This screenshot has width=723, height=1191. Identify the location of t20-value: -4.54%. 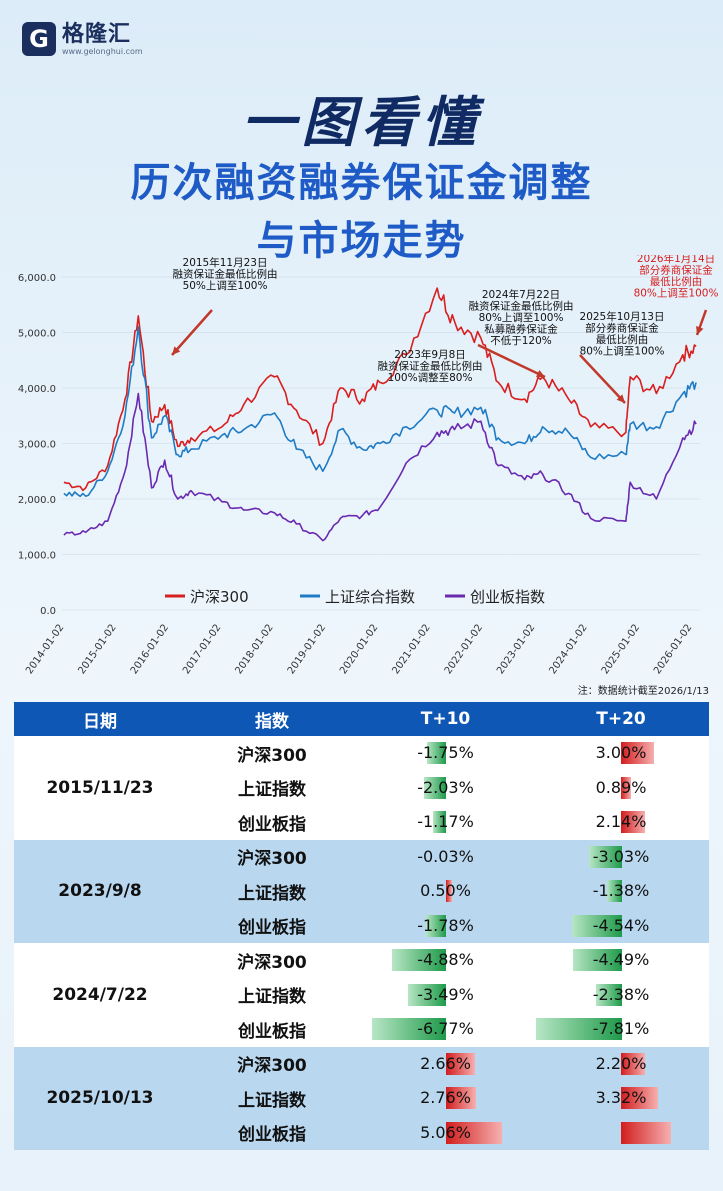
(621, 925).